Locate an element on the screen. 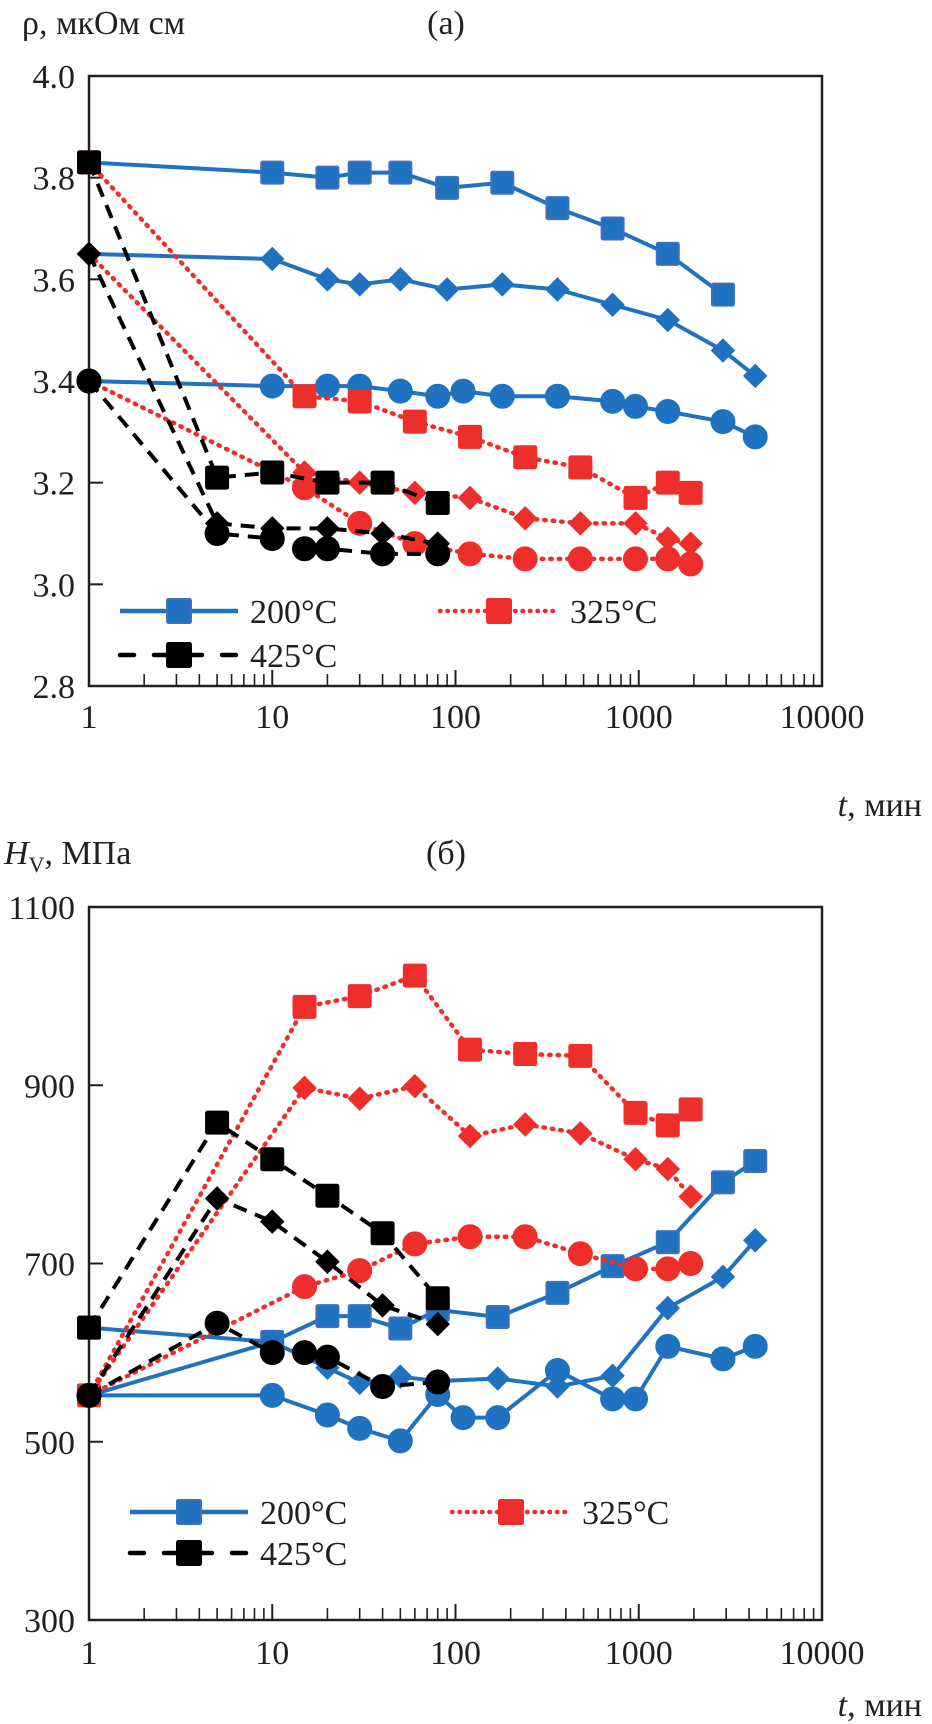 The image size is (932, 1724). legend-label: 200°C is located at coordinates (303, 1513).